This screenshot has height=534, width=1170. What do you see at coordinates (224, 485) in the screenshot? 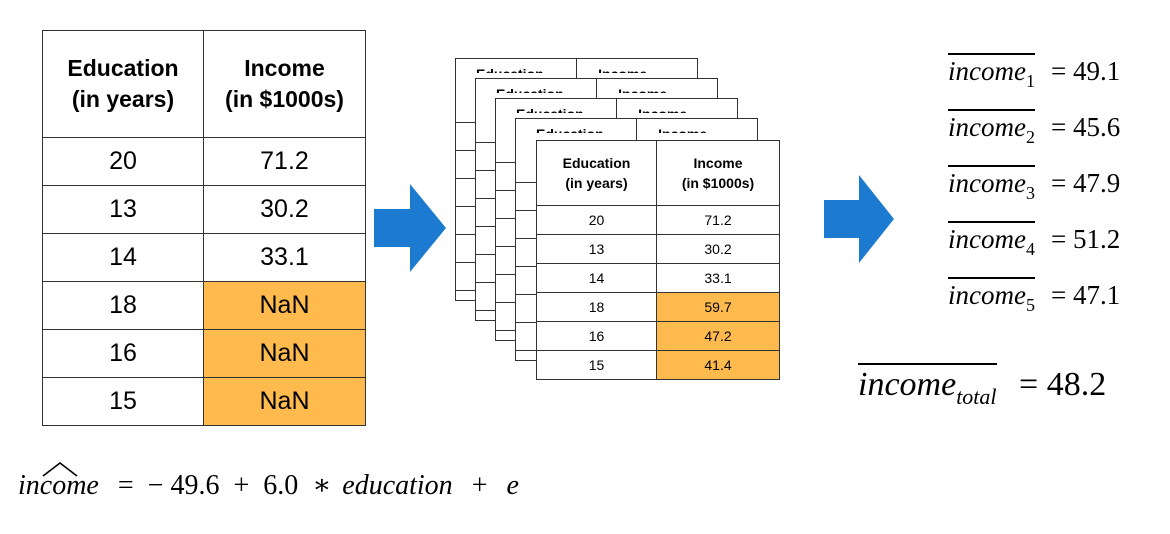
I see `formula-coefficients: = − 49.6 + 6.0 ∗` at bounding box center [224, 485].